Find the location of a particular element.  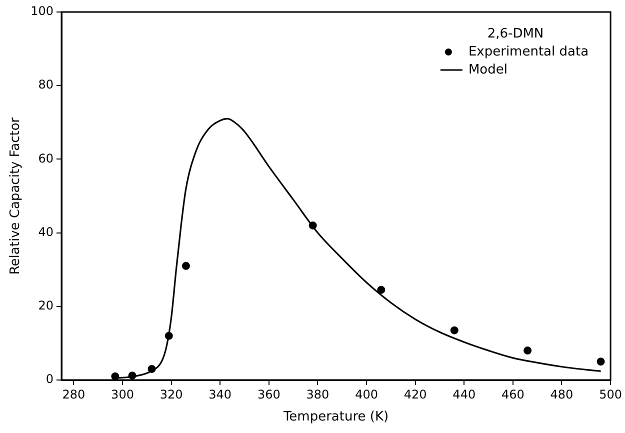

y-tick-label: 20 is located at coordinates (46, 305).